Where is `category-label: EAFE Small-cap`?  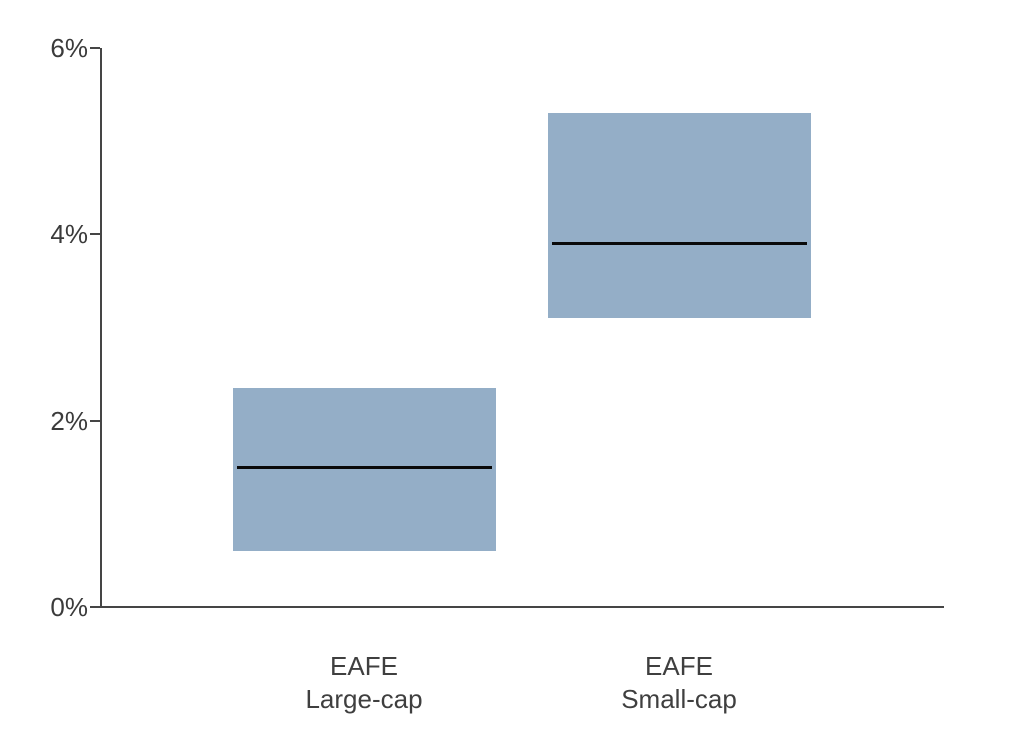
category-label: EAFE Small-cap is located at coordinates (679, 683).